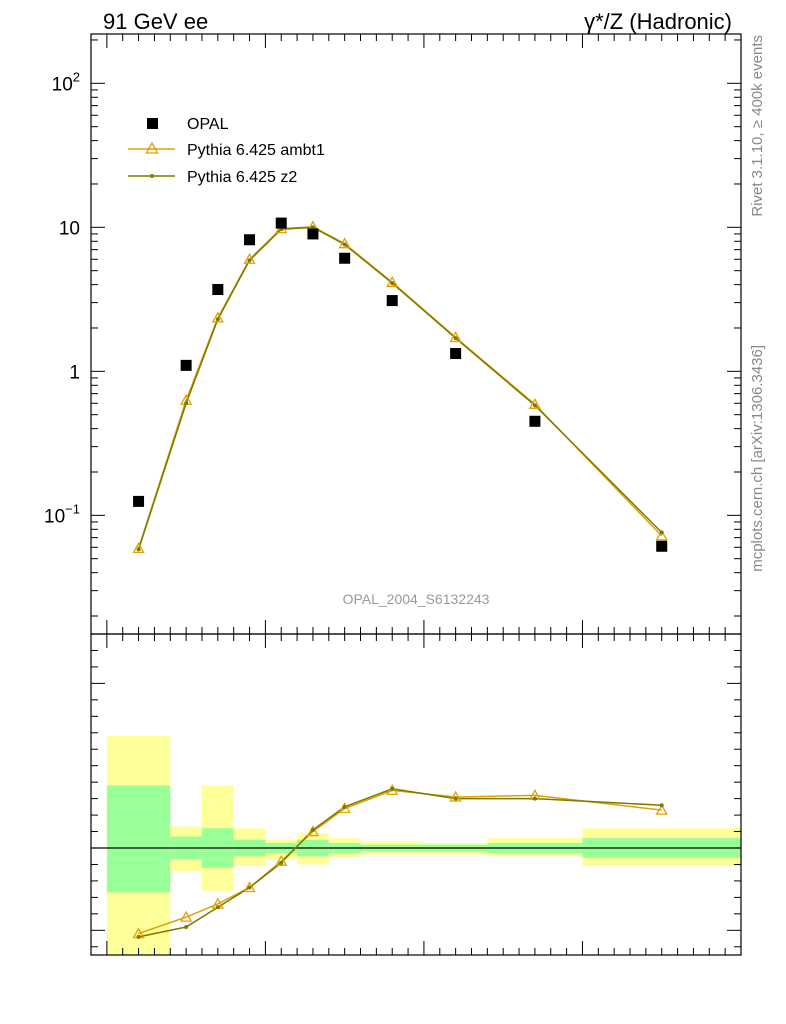  I want to click on main-ytick-label-base: 1, so click(74, 372).